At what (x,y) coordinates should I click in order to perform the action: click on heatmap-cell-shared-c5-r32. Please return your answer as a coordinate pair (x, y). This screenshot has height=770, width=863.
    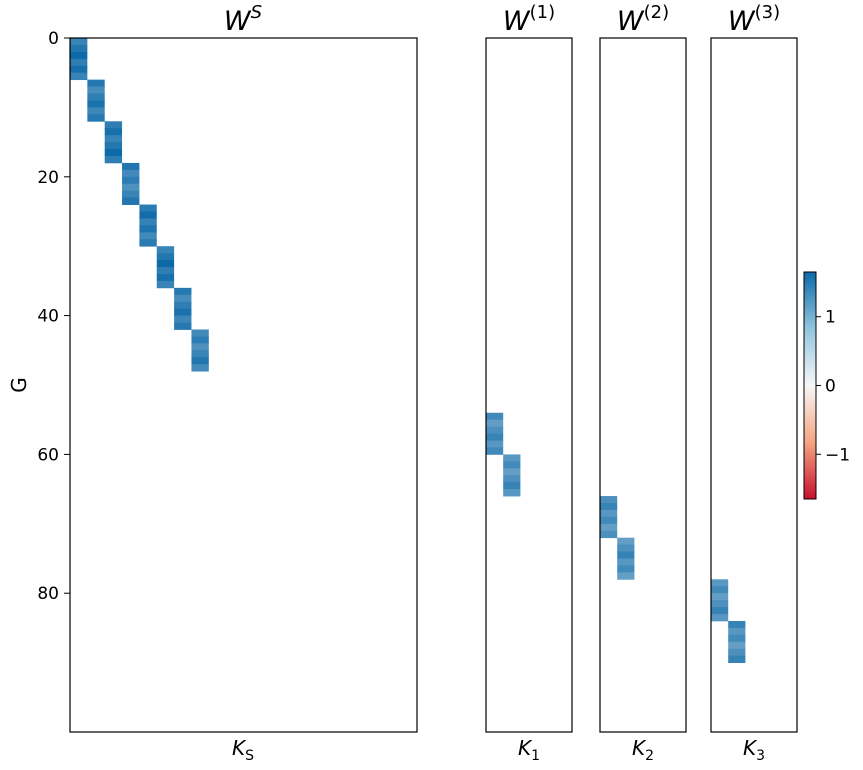
    Looking at the image, I should click on (165, 264).